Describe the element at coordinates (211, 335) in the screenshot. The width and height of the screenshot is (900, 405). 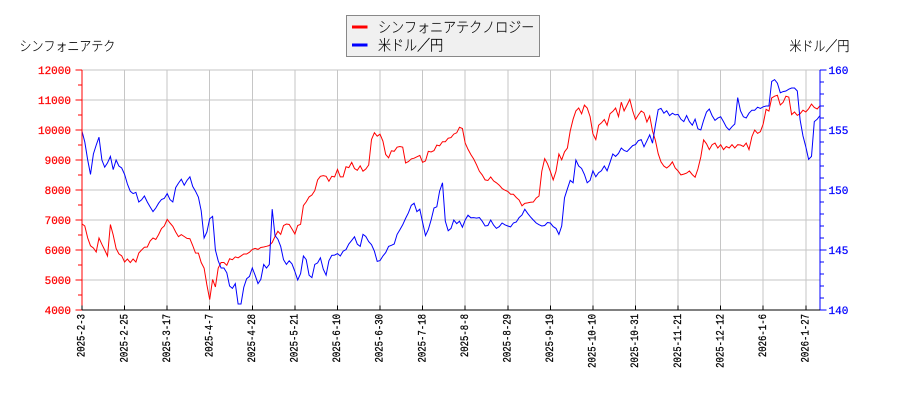
I see `svg-text: 2025-4-7` at that location.